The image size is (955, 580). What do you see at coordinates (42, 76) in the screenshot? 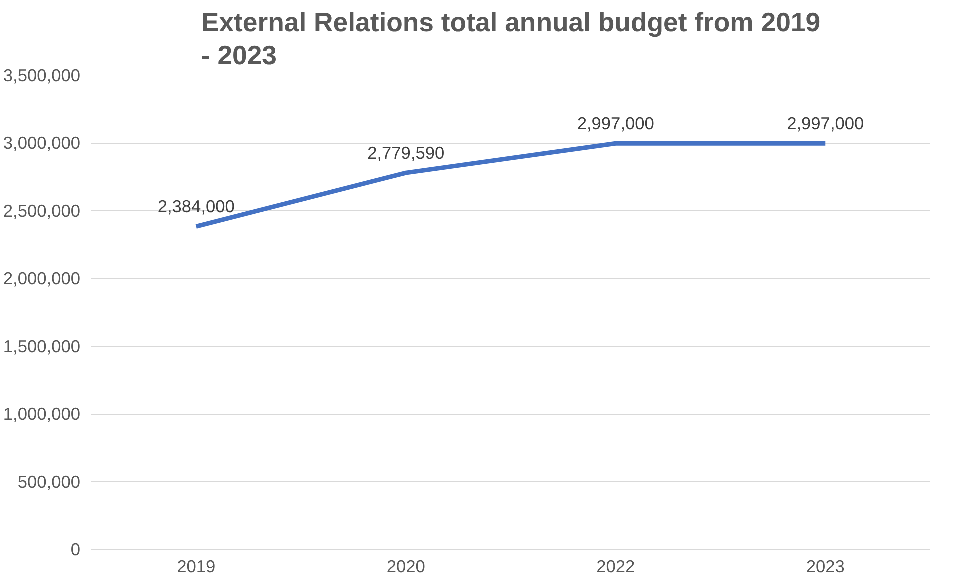
I see `y-tick-label: 3,500,000` at bounding box center [42, 76].